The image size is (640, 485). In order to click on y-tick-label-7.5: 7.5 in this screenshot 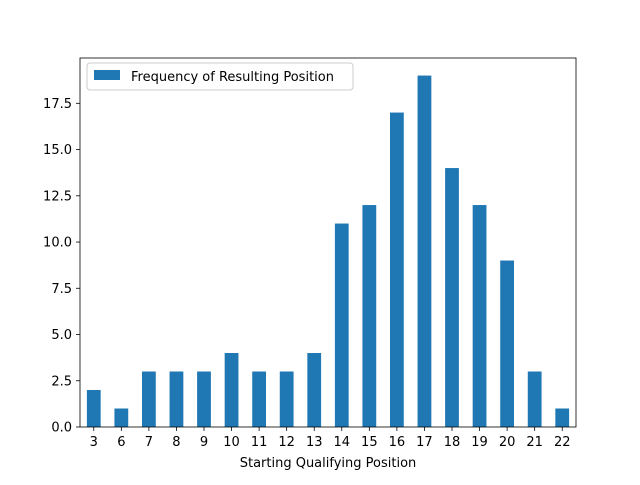, I will do `click(61, 289)`.